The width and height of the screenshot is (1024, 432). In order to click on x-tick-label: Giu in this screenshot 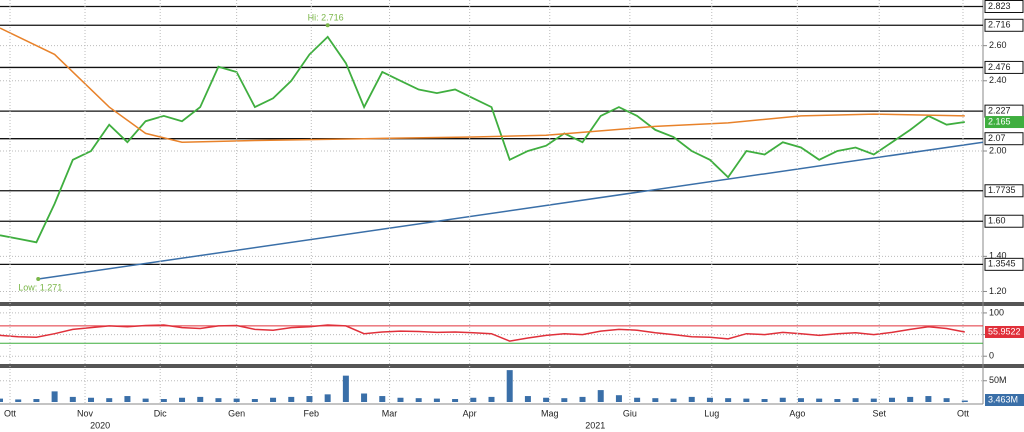, I will do `click(630, 413)`.